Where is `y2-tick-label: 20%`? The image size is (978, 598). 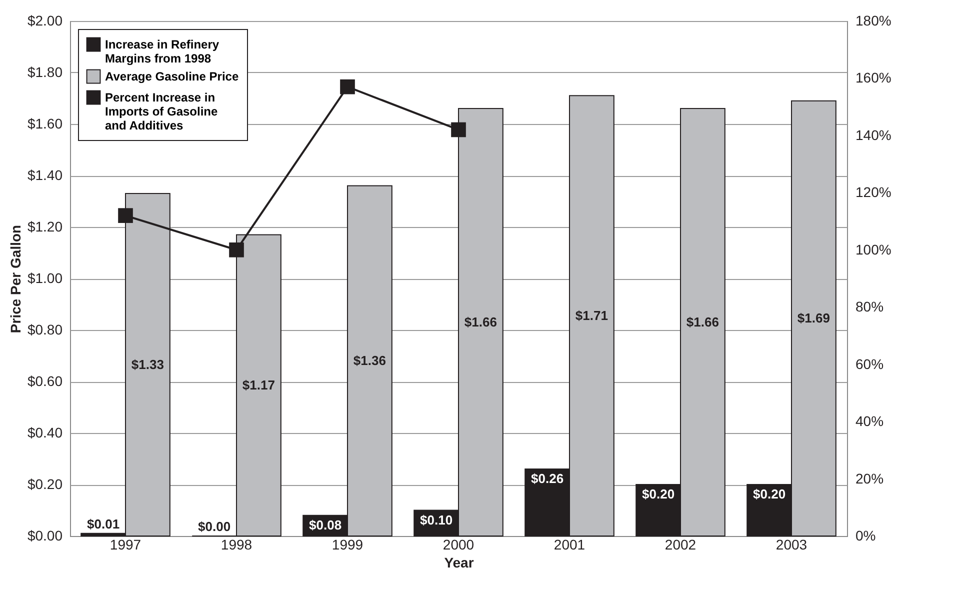 y2-tick-label: 20% is located at coordinates (870, 478).